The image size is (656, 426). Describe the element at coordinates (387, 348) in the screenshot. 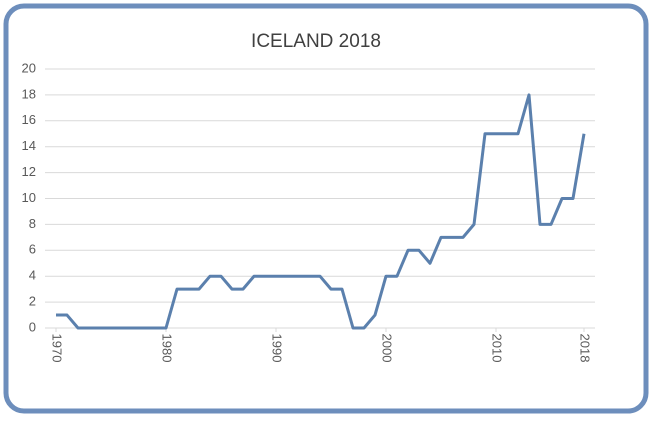

I see `x-tick-label: 2000` at that location.